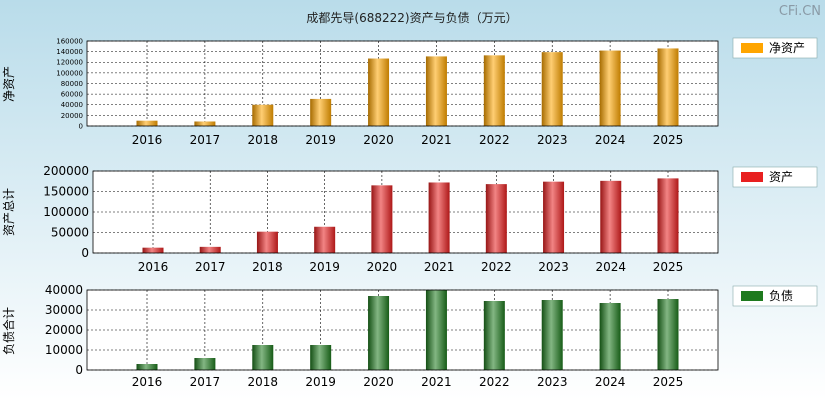  Describe the element at coordinates (781, 177) in the screenshot. I see `legend-label: 资产` at that location.